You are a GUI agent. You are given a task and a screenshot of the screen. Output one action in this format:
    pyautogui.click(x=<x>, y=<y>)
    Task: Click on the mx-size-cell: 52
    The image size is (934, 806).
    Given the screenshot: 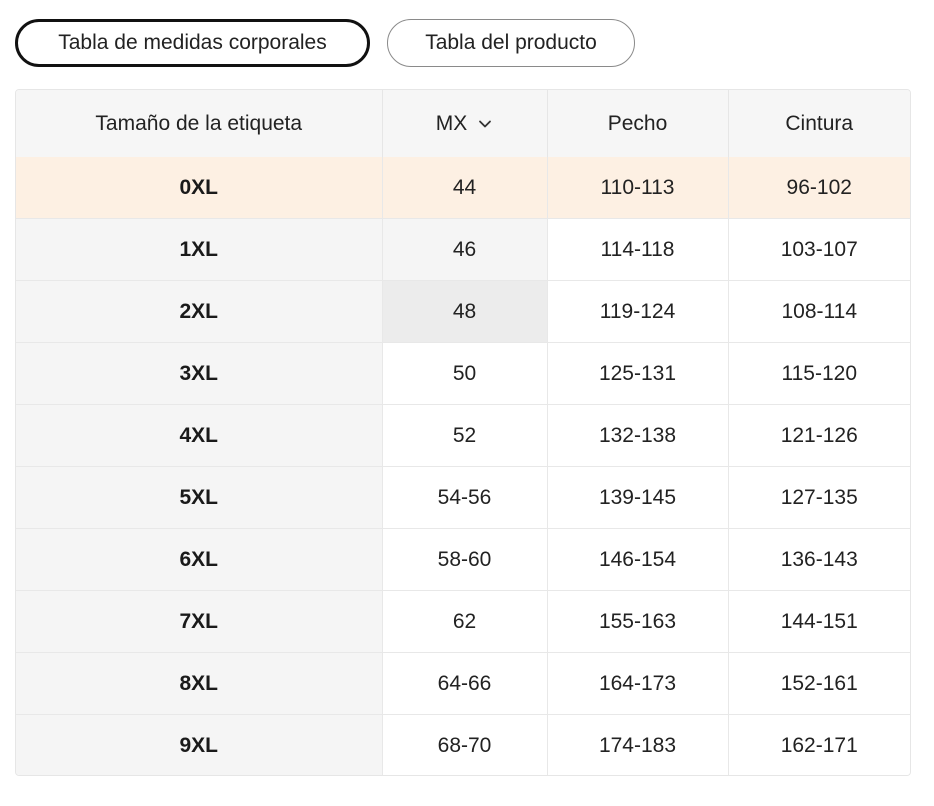 What is the action you would take?
    pyautogui.click(x=465, y=435)
    